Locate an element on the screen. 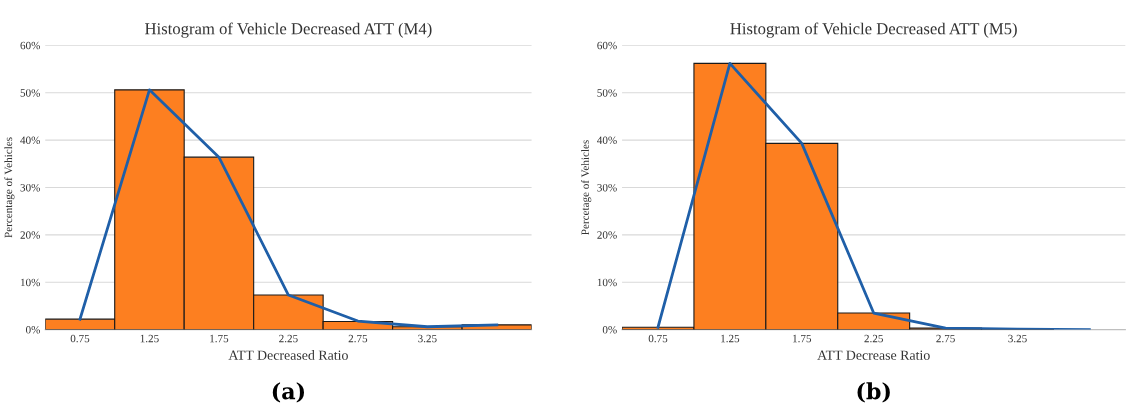  chart-title: Histogram of Vehicle Decreased ATT (M4) is located at coordinates (288, 30).